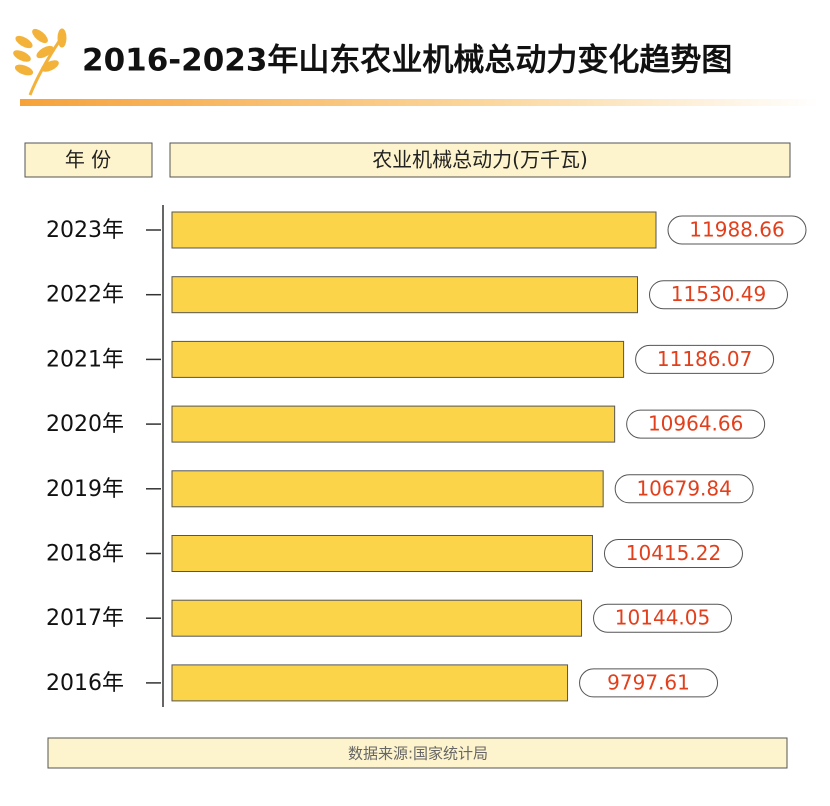 This screenshot has width=830, height=806. I want to click on value-label: 11530.49, so click(718, 294).